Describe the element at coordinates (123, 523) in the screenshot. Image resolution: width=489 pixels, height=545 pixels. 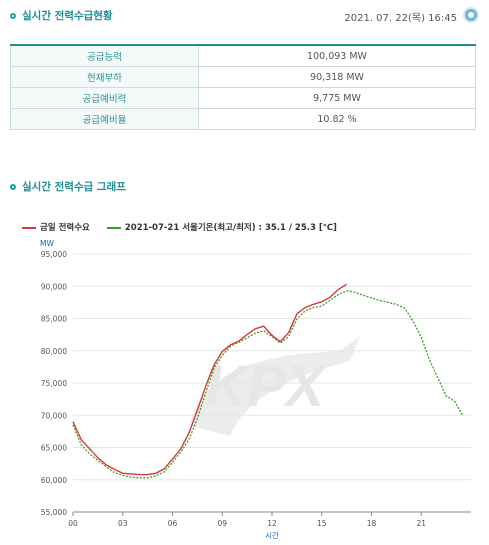
I see `x-tick-label: 03` at that location.